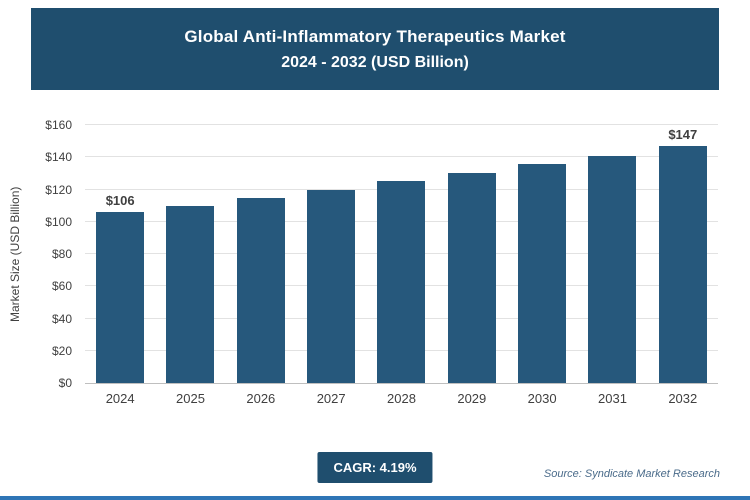  Describe the element at coordinates (15, 254) in the screenshot. I see `y-axis-title: Market Size (USD Billion)` at that location.